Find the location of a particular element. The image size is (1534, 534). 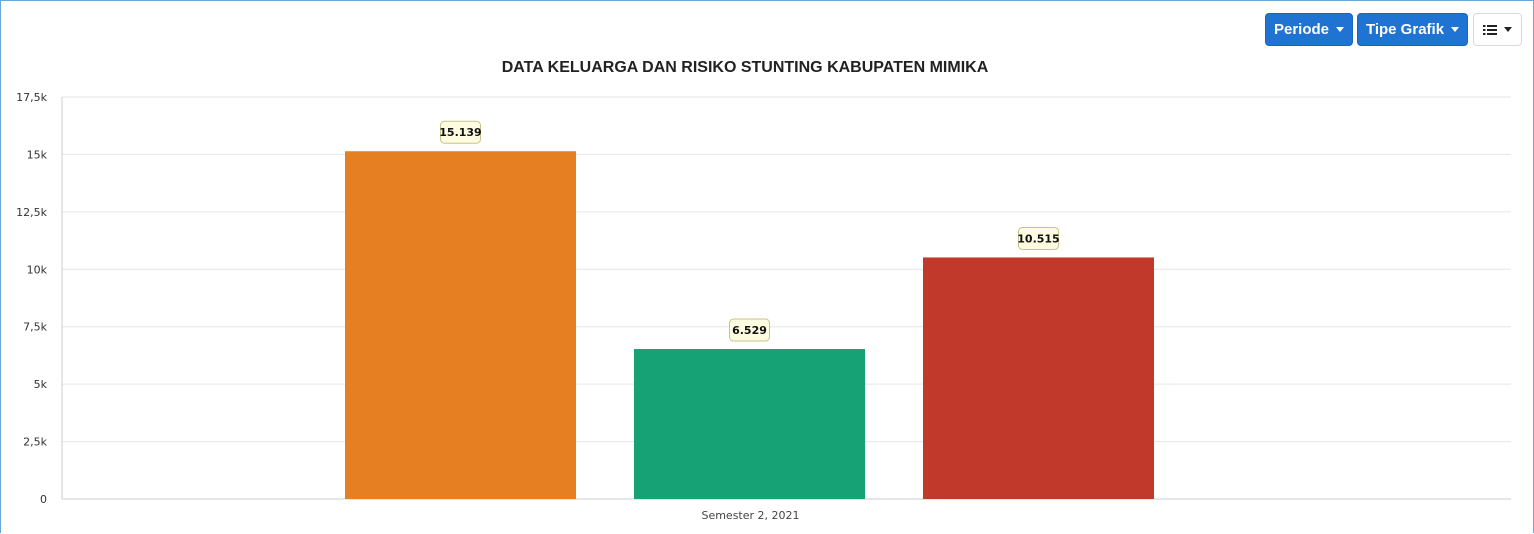

y-tick-label: 5k is located at coordinates (41, 384).